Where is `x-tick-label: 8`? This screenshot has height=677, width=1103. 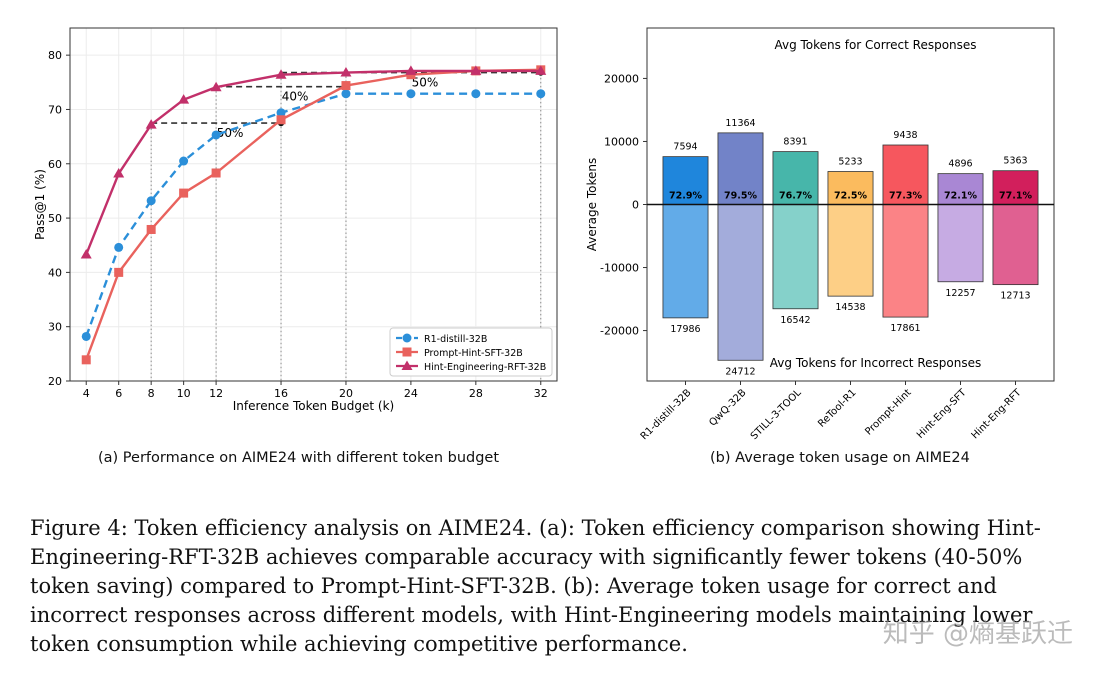 x-tick-label: 8 is located at coordinates (151, 393).